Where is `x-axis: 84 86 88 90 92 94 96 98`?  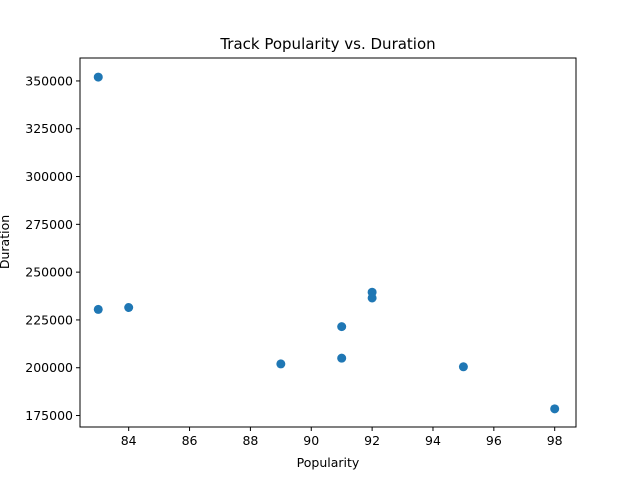 x-axis: 84 86 88 90 92 94 96 98 is located at coordinates (342, 437).